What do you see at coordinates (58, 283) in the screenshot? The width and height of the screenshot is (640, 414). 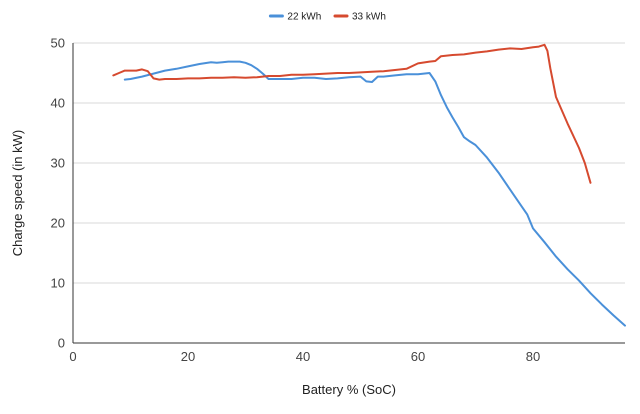 I see `y-tick-label: 10` at bounding box center [58, 283].